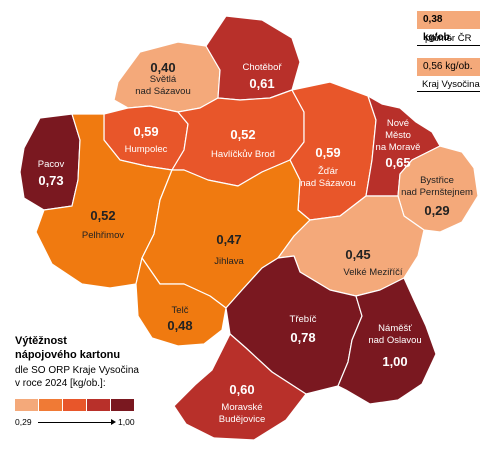  Describe the element at coordinates (357, 254) in the screenshot. I see `region-value-velke-mezirici: 0,45` at that location.